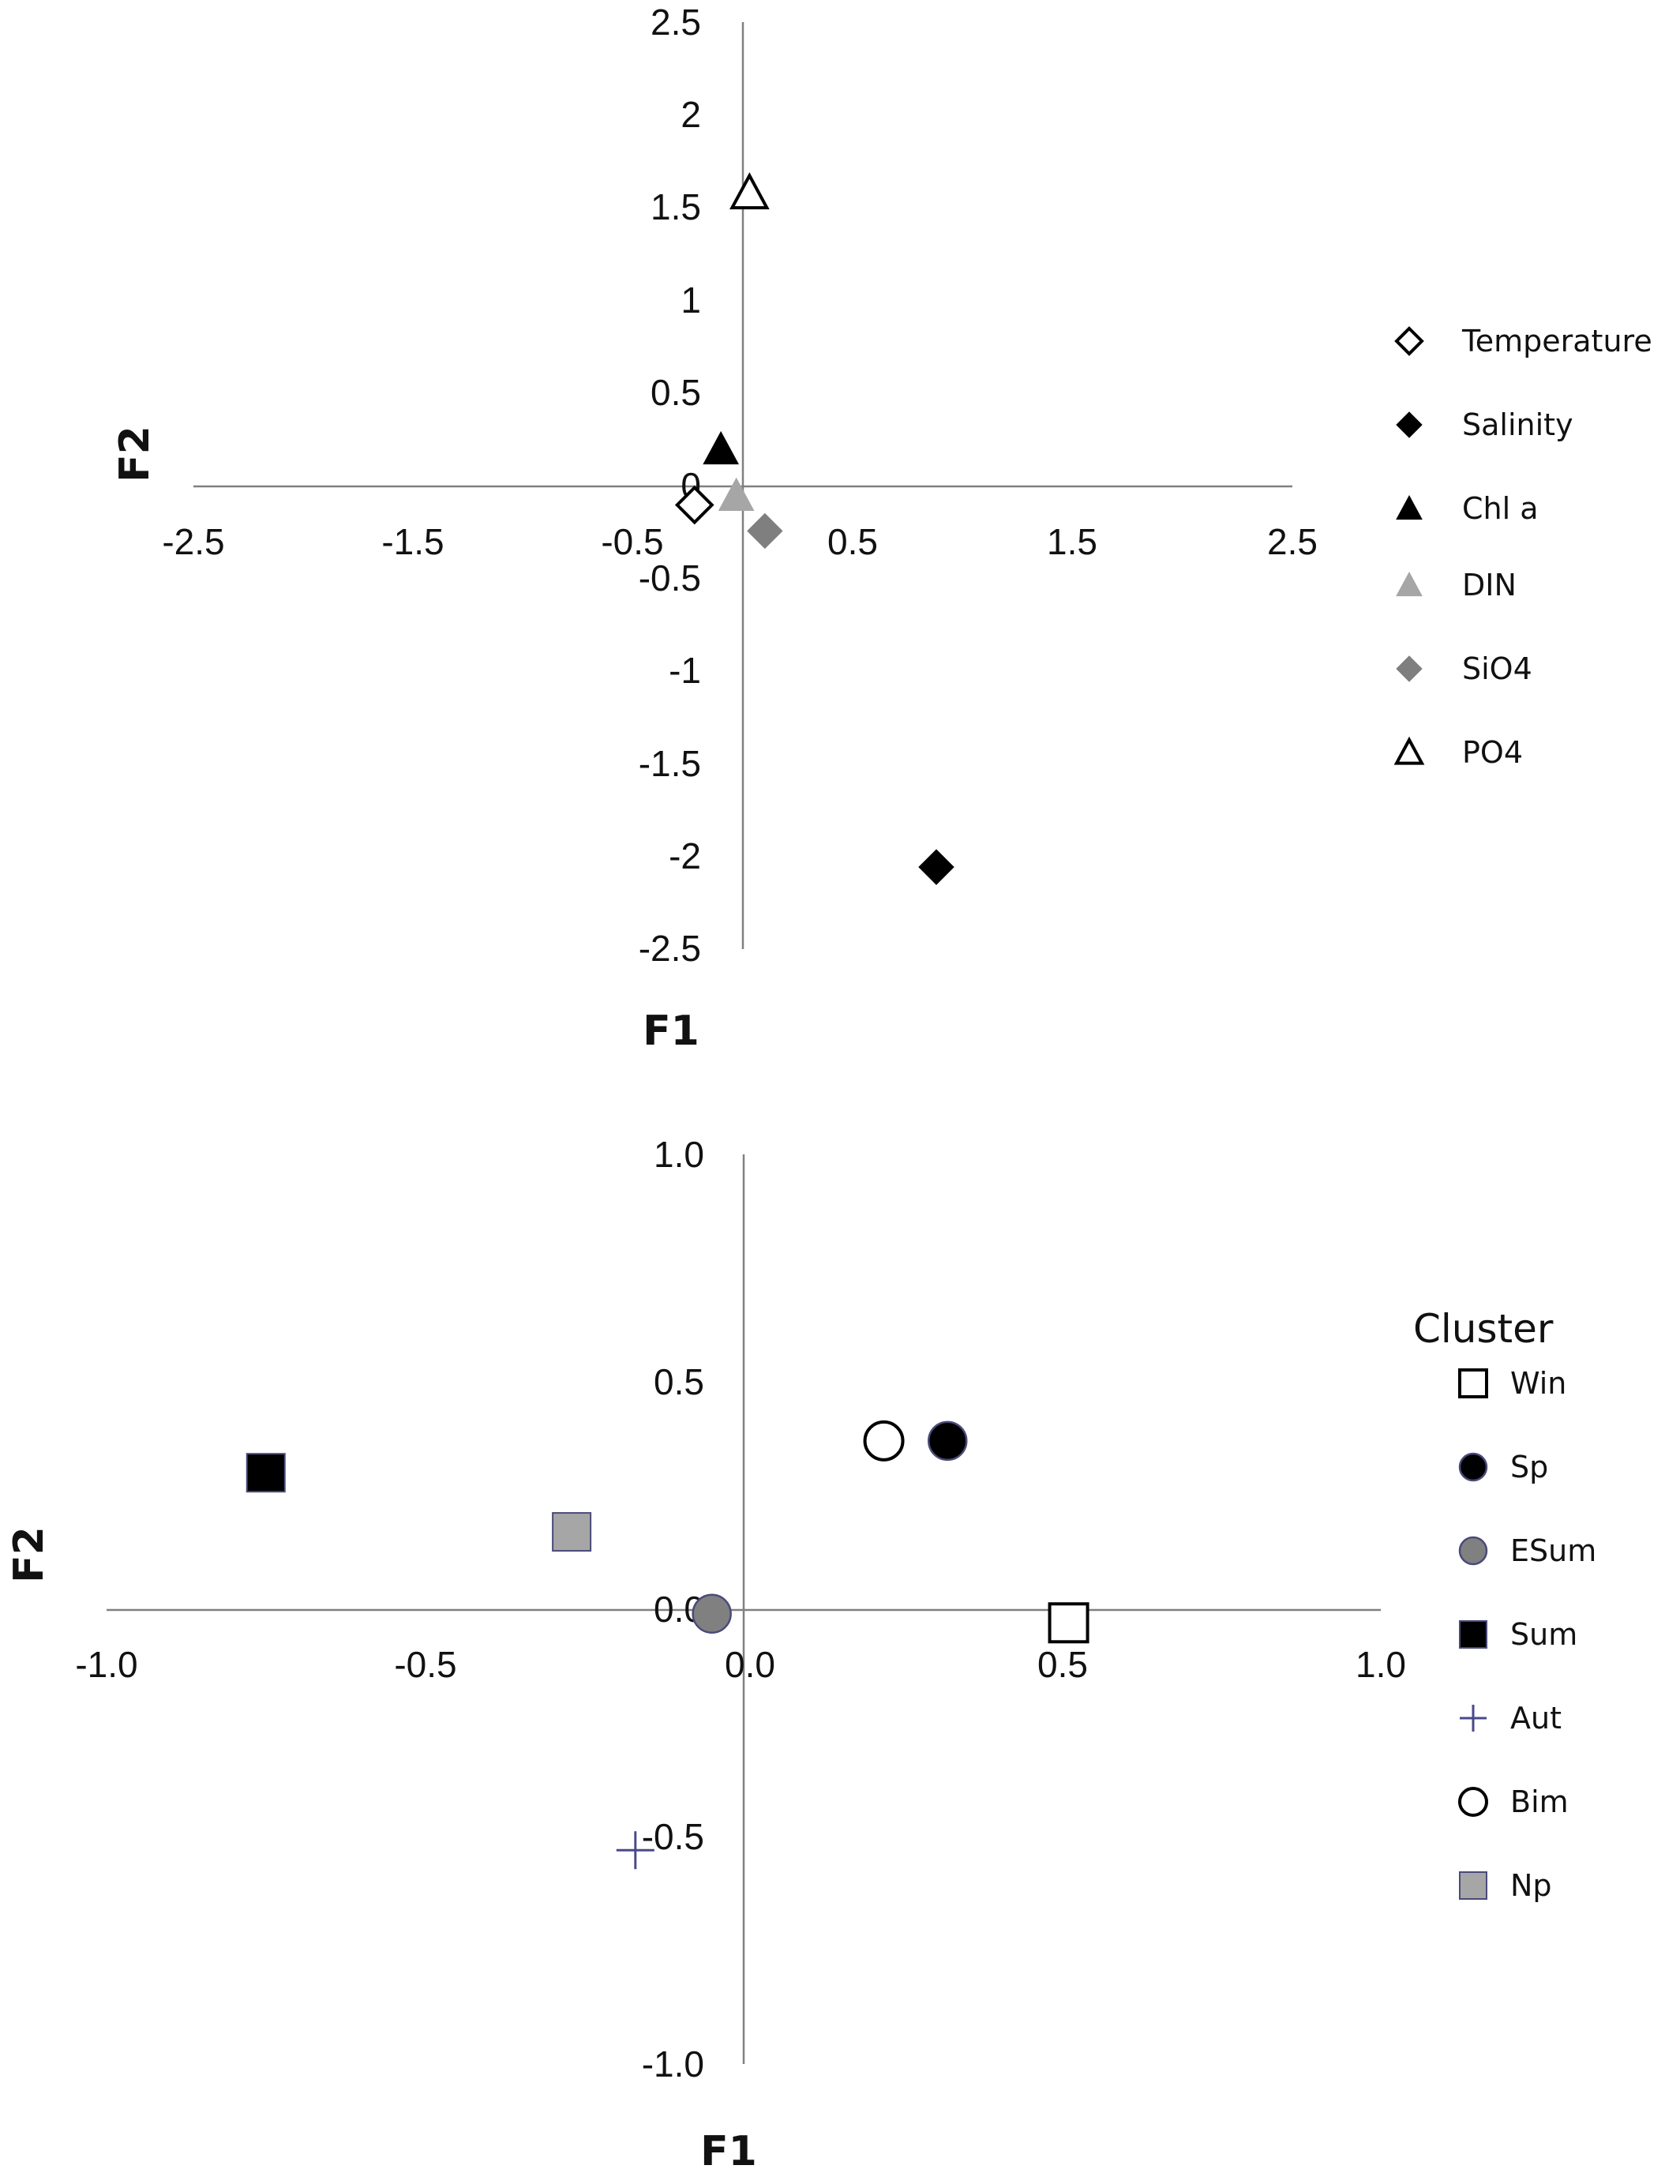 This screenshot has height=2184, width=1680. What do you see at coordinates (425, 1664) in the screenshot?
I see `chart-2-x-tick: -0.5` at bounding box center [425, 1664].